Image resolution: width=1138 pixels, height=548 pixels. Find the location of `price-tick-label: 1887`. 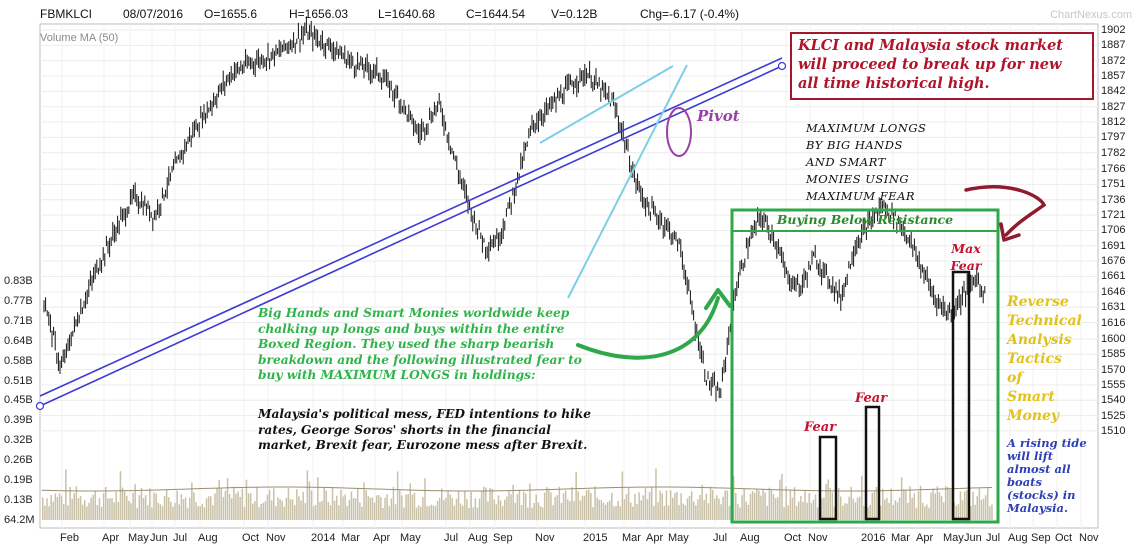

price-tick-label: 1887 is located at coordinates (1113, 45).